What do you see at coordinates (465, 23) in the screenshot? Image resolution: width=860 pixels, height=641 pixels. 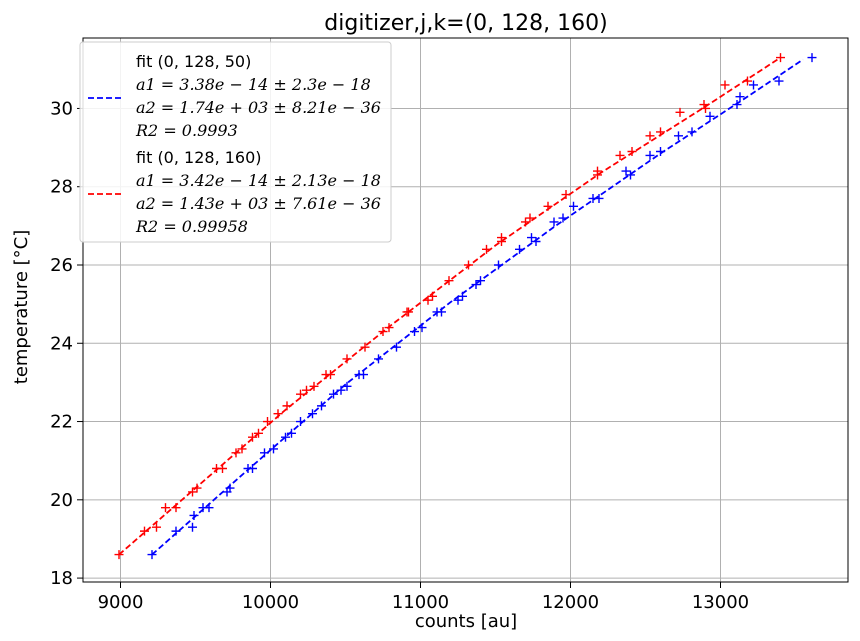 I see `chart-title: digitizer,j,k=(0, 128, 160)` at bounding box center [465, 23].